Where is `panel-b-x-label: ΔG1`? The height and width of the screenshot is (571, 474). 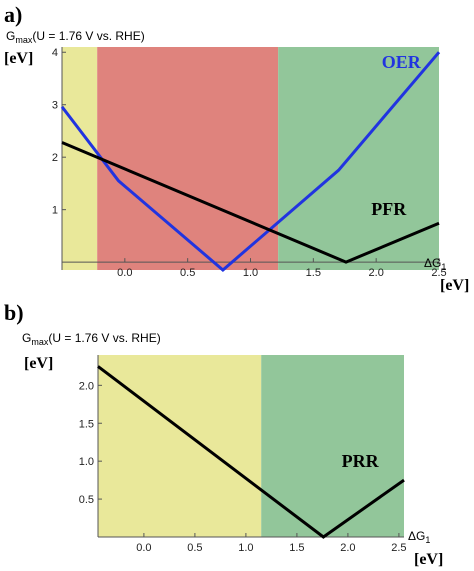 panel-b-x-label: ΔG1 is located at coordinates (419, 537).